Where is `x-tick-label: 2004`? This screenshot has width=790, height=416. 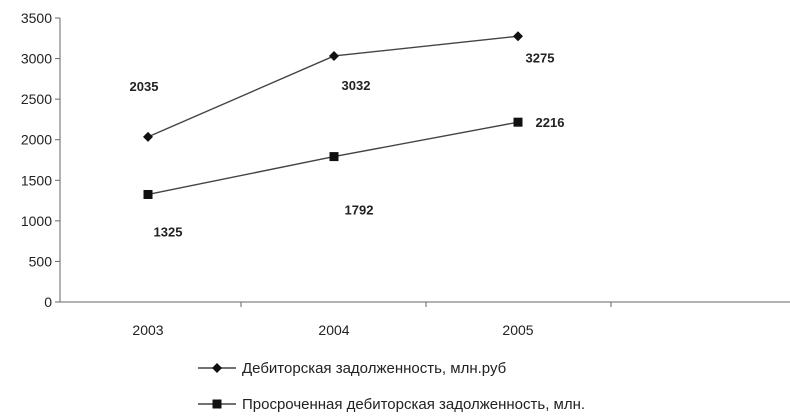
x-tick-label: 2004 is located at coordinates (333, 330).